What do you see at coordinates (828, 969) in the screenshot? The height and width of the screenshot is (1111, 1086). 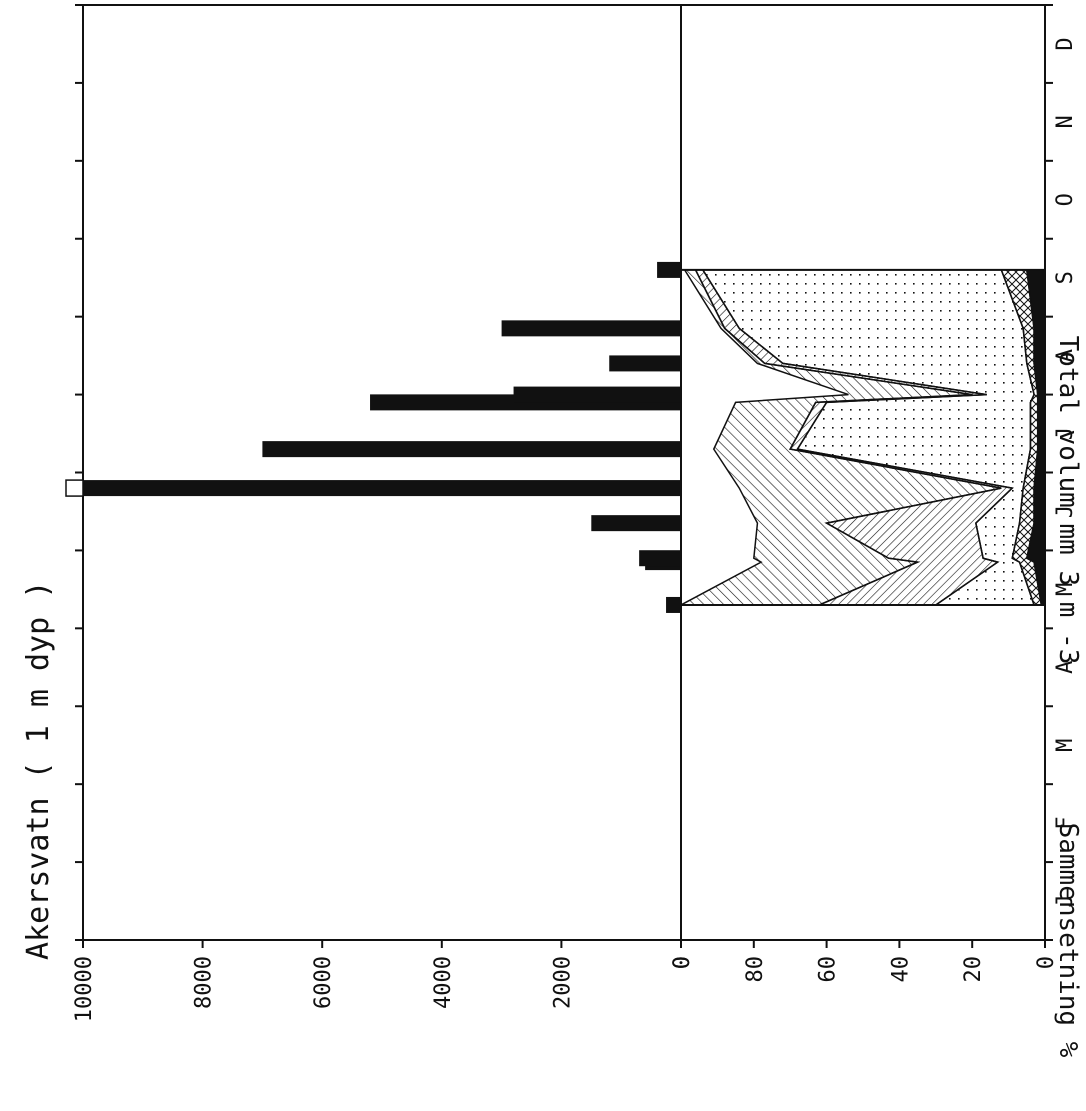 I see `composition-tick-label: 60` at bounding box center [828, 969].